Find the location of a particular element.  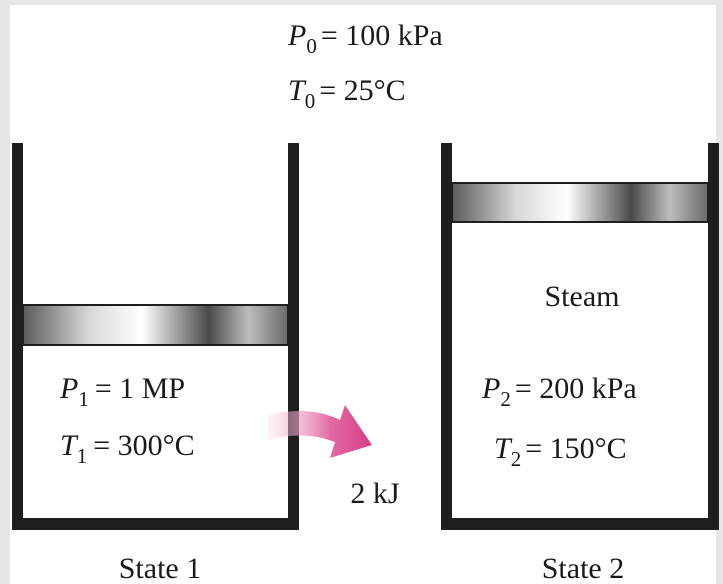

state-label: State 2 is located at coordinates (583, 568).